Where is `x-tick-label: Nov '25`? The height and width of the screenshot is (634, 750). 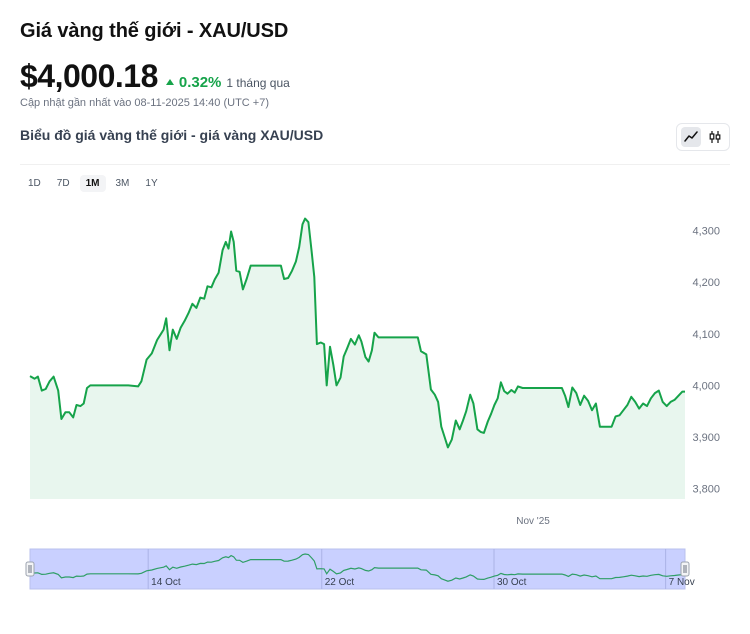 x-tick-label: Nov '25 is located at coordinates (533, 521).